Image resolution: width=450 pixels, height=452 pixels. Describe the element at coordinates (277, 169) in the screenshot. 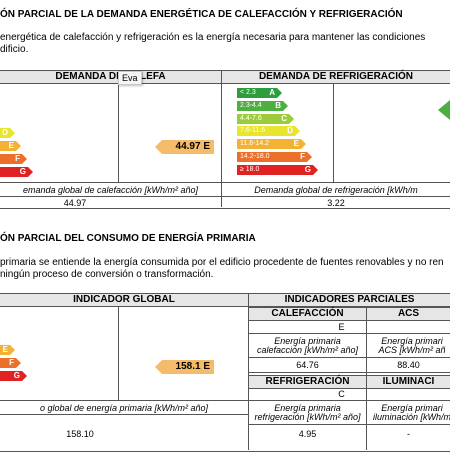

I see `cooling-bar-g: ≥ 18.0 G` at that location.